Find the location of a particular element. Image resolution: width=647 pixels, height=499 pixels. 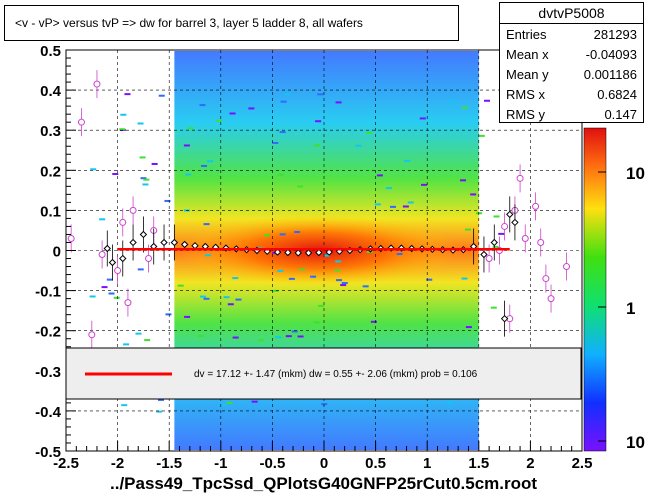

stats-value: 0.147 is located at coordinates (620, 114).